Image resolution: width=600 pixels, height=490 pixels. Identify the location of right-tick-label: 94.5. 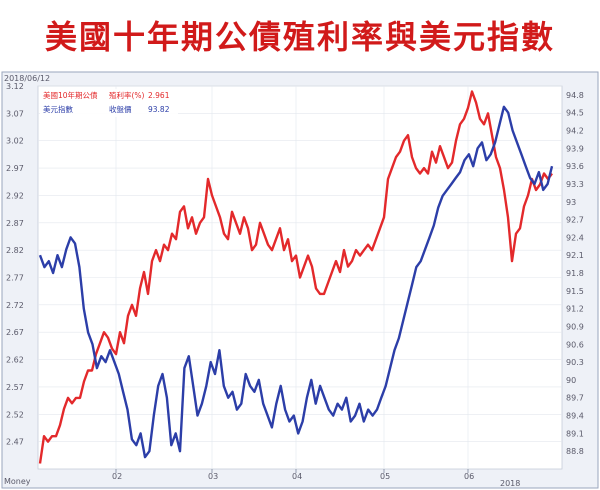
(575, 113).